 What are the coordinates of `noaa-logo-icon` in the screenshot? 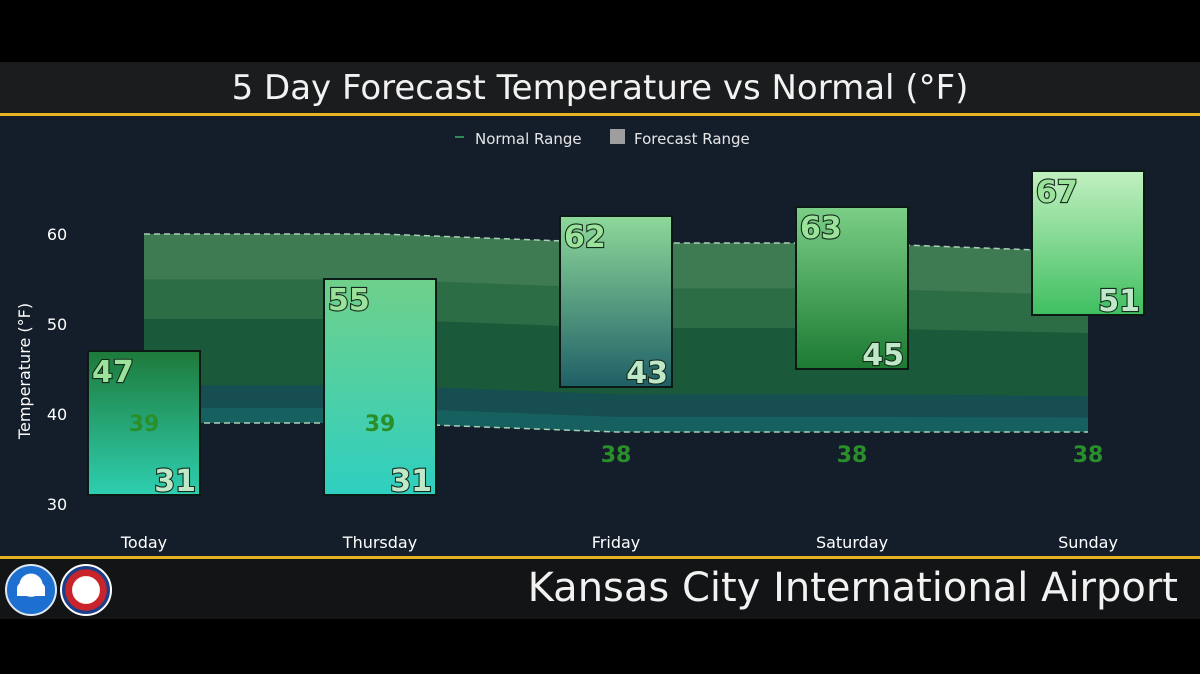 It's located at (31, 590).